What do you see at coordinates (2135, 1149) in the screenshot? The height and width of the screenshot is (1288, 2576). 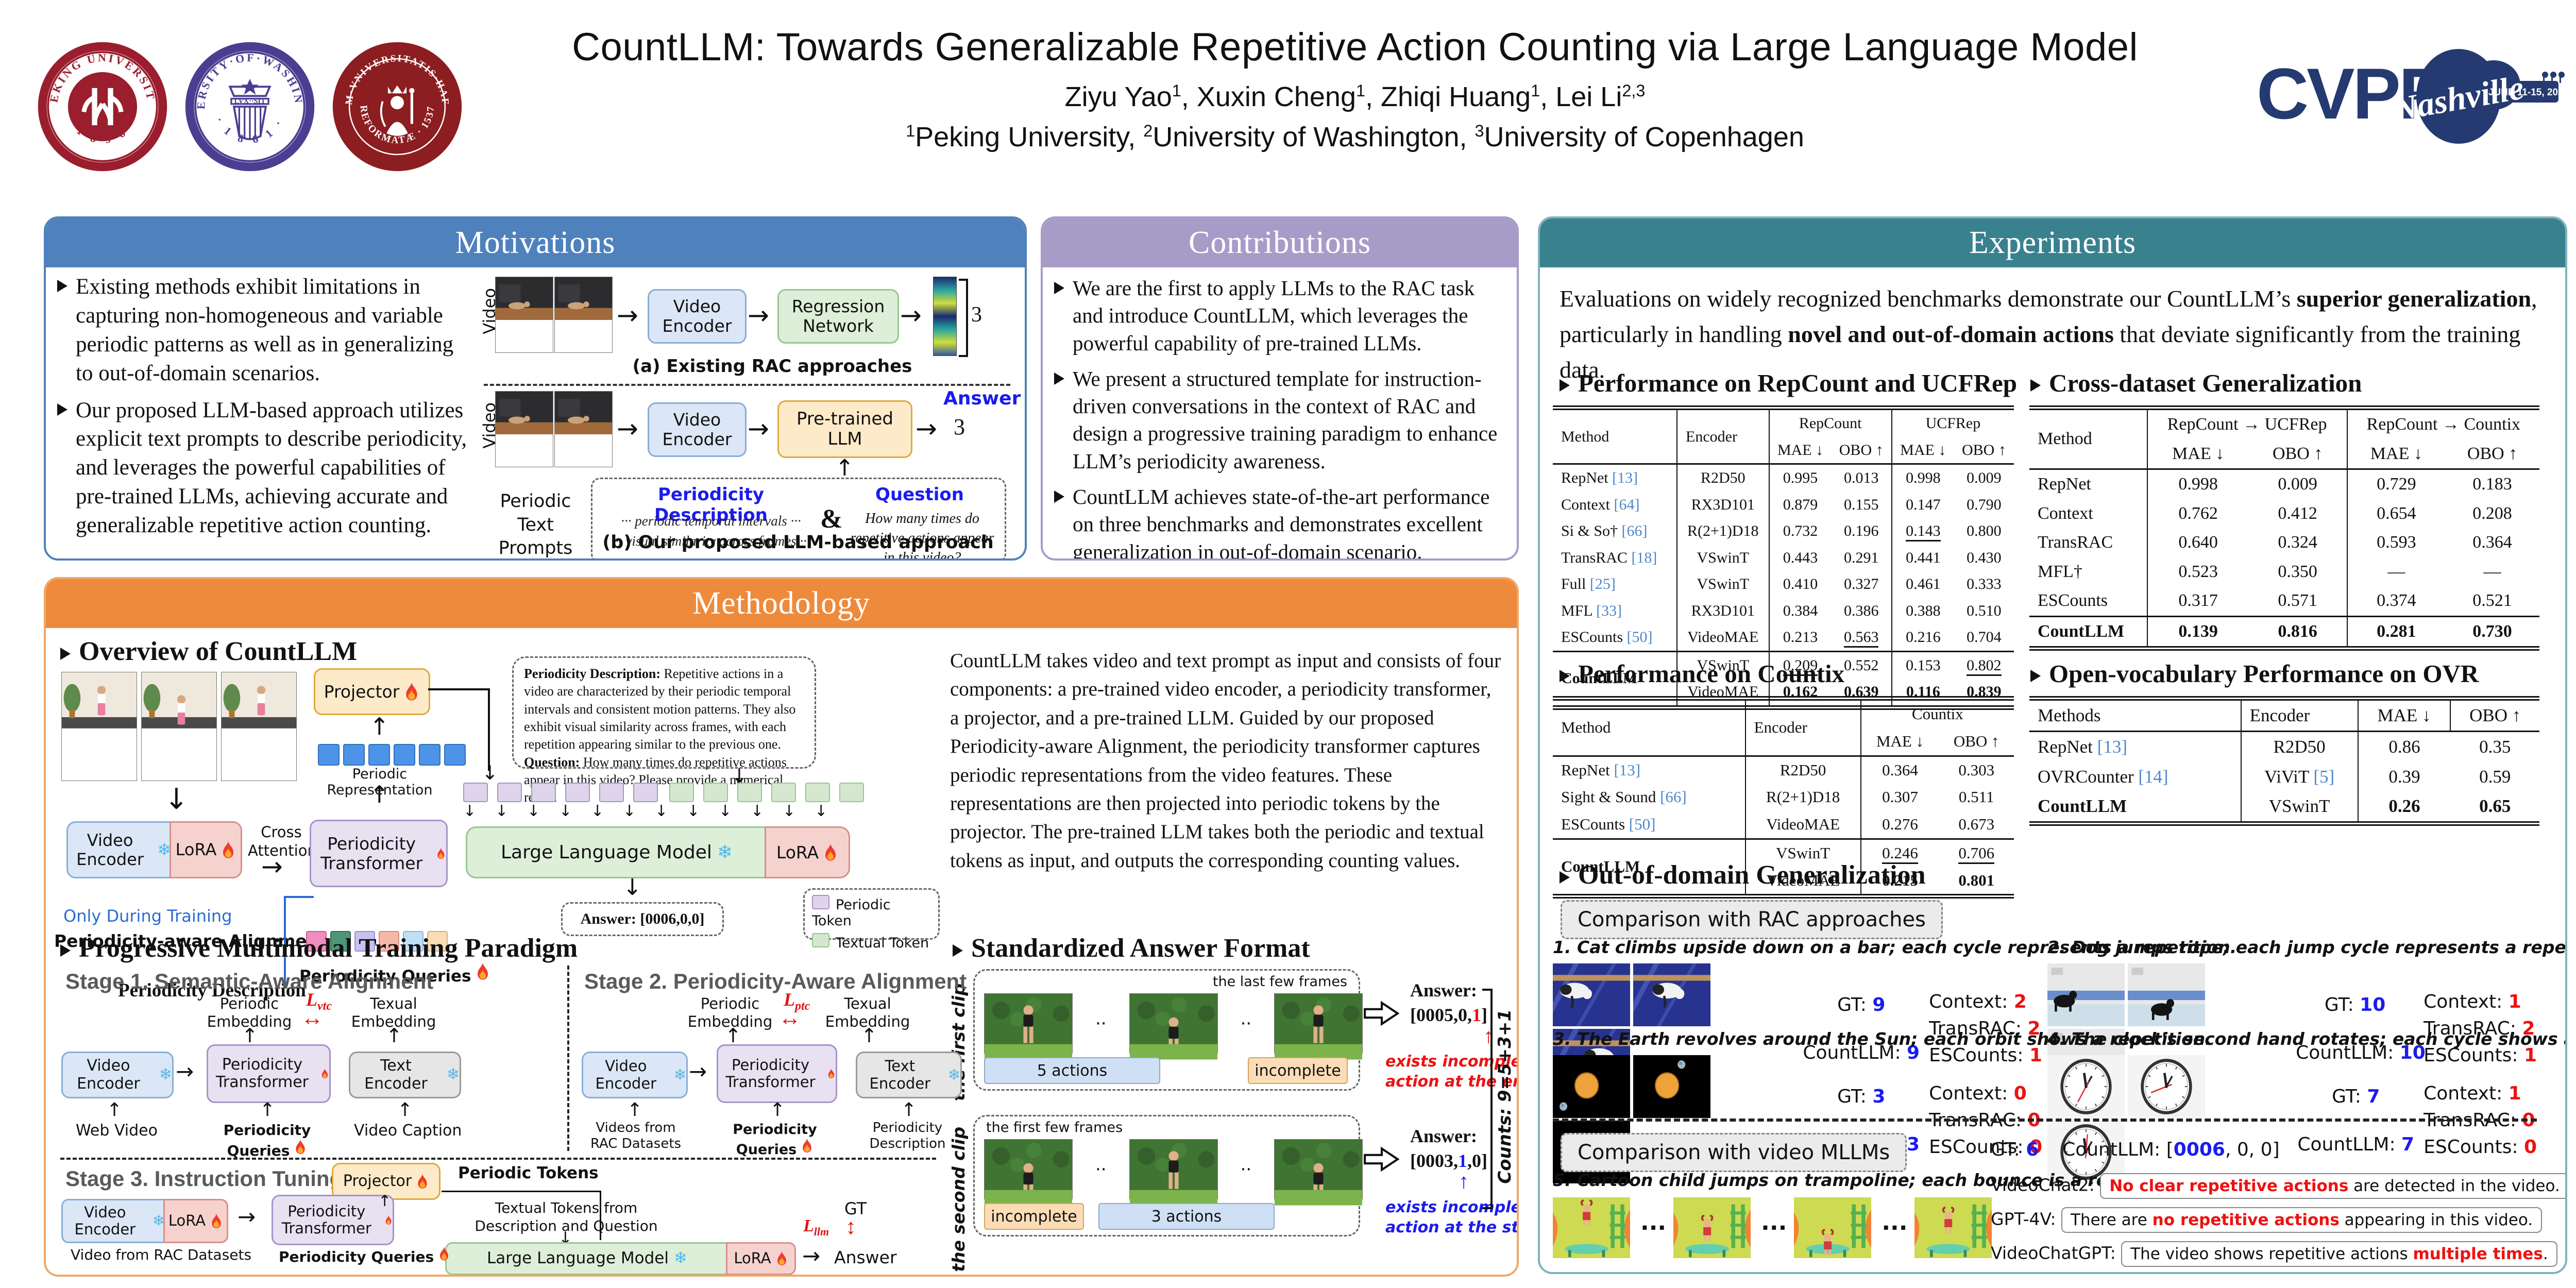 I see `mllm-gt-line: GT: 6 CountLLM: [0006, 0, 0]` at bounding box center [2135, 1149].